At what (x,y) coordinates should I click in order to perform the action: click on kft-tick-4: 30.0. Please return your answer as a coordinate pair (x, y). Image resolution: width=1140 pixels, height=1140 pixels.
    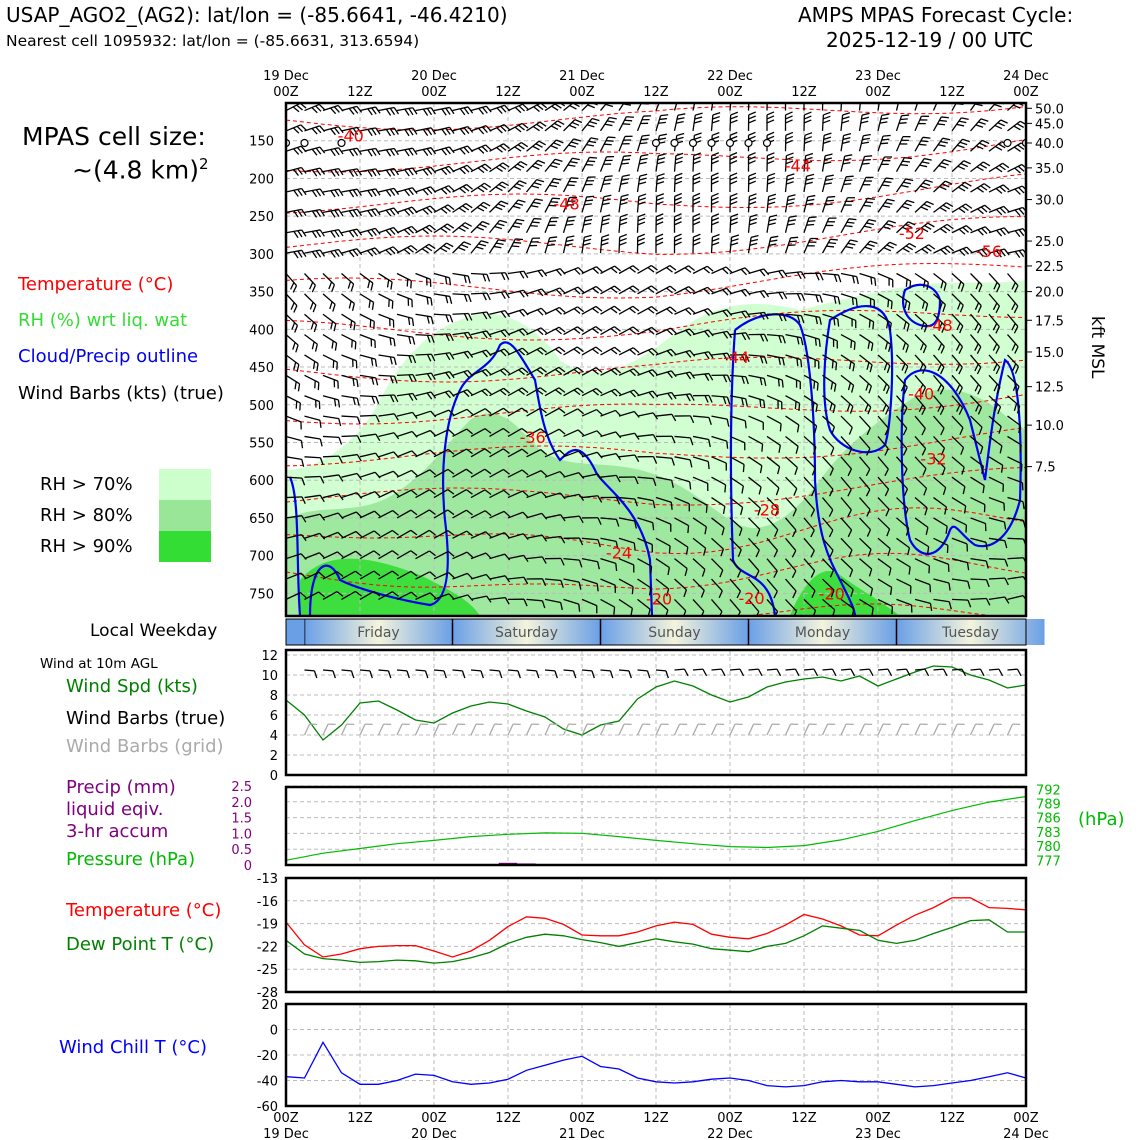
    Looking at the image, I should click on (1049, 201).